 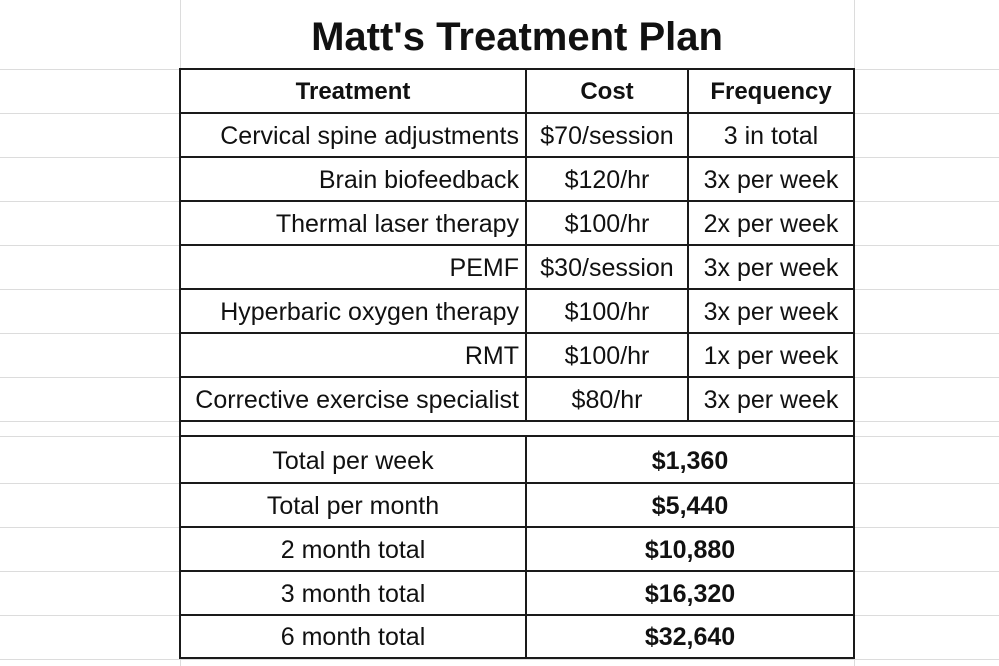 I want to click on treatment-cost: $70/session, so click(x=607, y=136).